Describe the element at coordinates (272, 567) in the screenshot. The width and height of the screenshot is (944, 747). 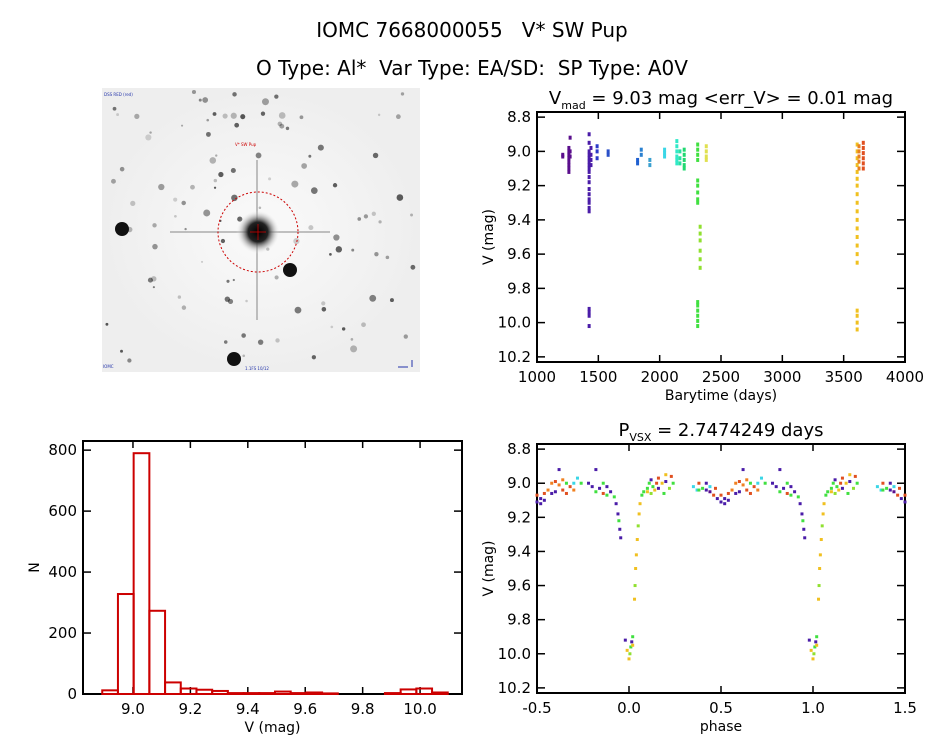
I see `plot-frame` at that location.